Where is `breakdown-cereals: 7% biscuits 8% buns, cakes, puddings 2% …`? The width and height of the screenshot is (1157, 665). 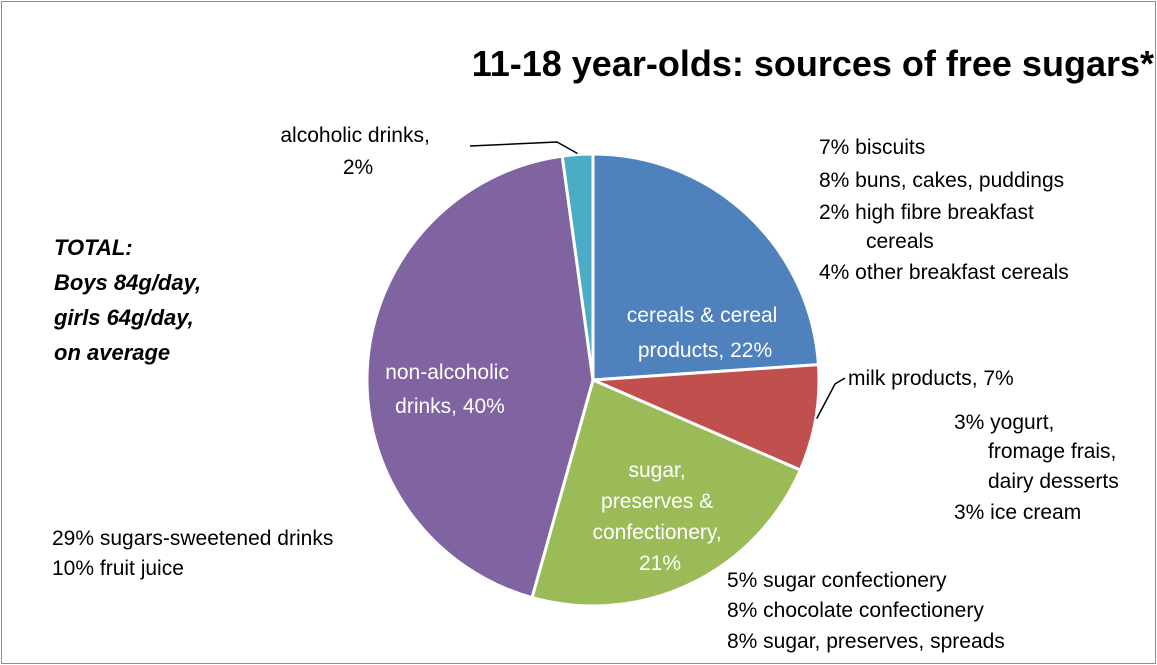 breakdown-cereals: 7% biscuits 8% buns, cakes, puddings 2% … is located at coordinates (944, 210).